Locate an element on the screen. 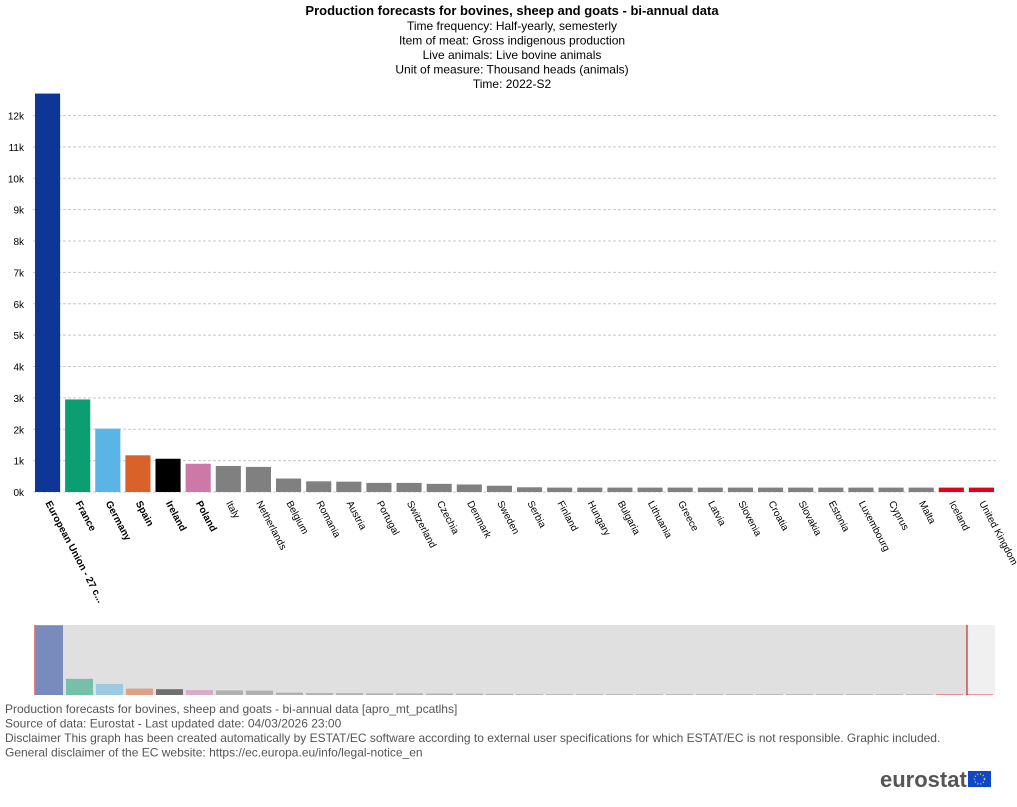 The image size is (1017, 807). eu-stars is located at coordinates (979, 779).